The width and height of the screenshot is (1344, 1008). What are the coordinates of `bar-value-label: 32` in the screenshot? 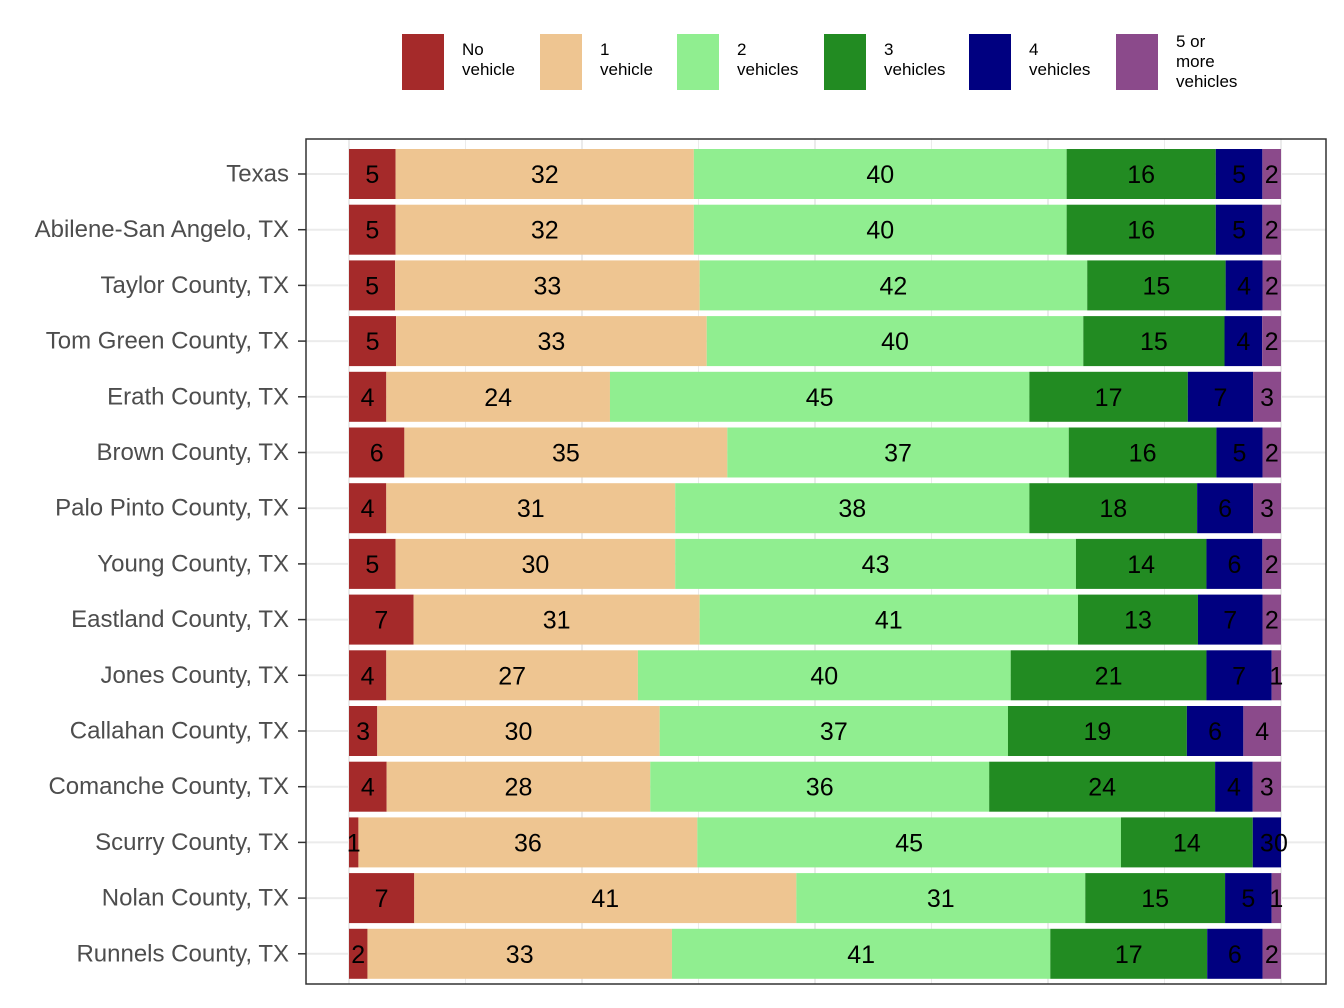 It's located at (545, 231).